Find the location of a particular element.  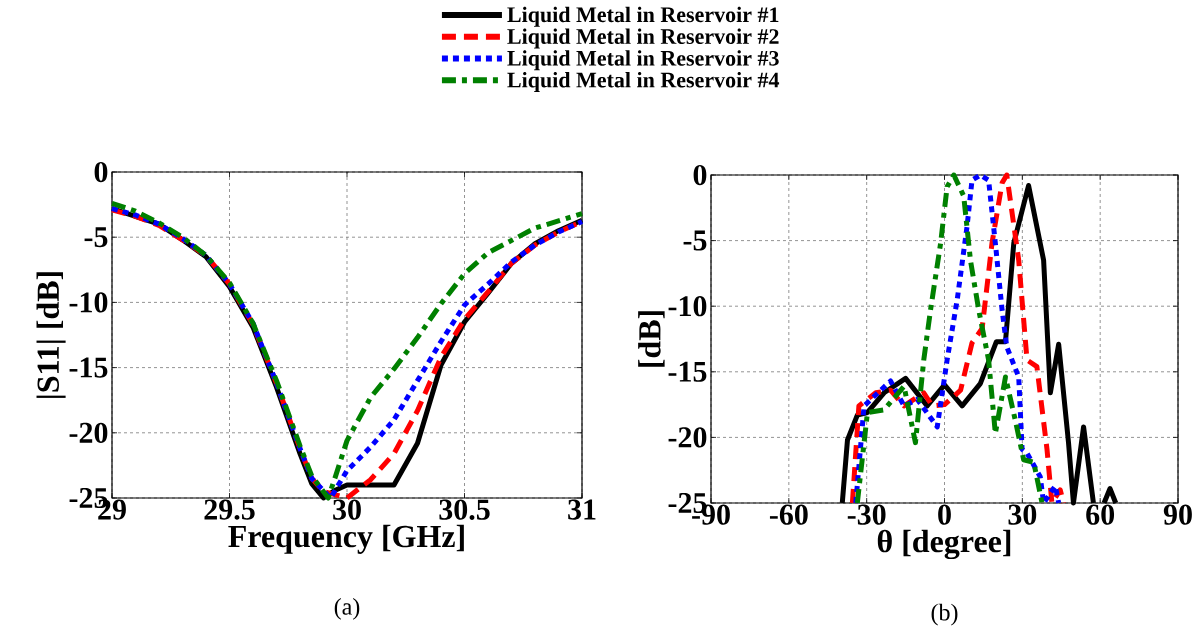

text: (b) is located at coordinates (944, 614).